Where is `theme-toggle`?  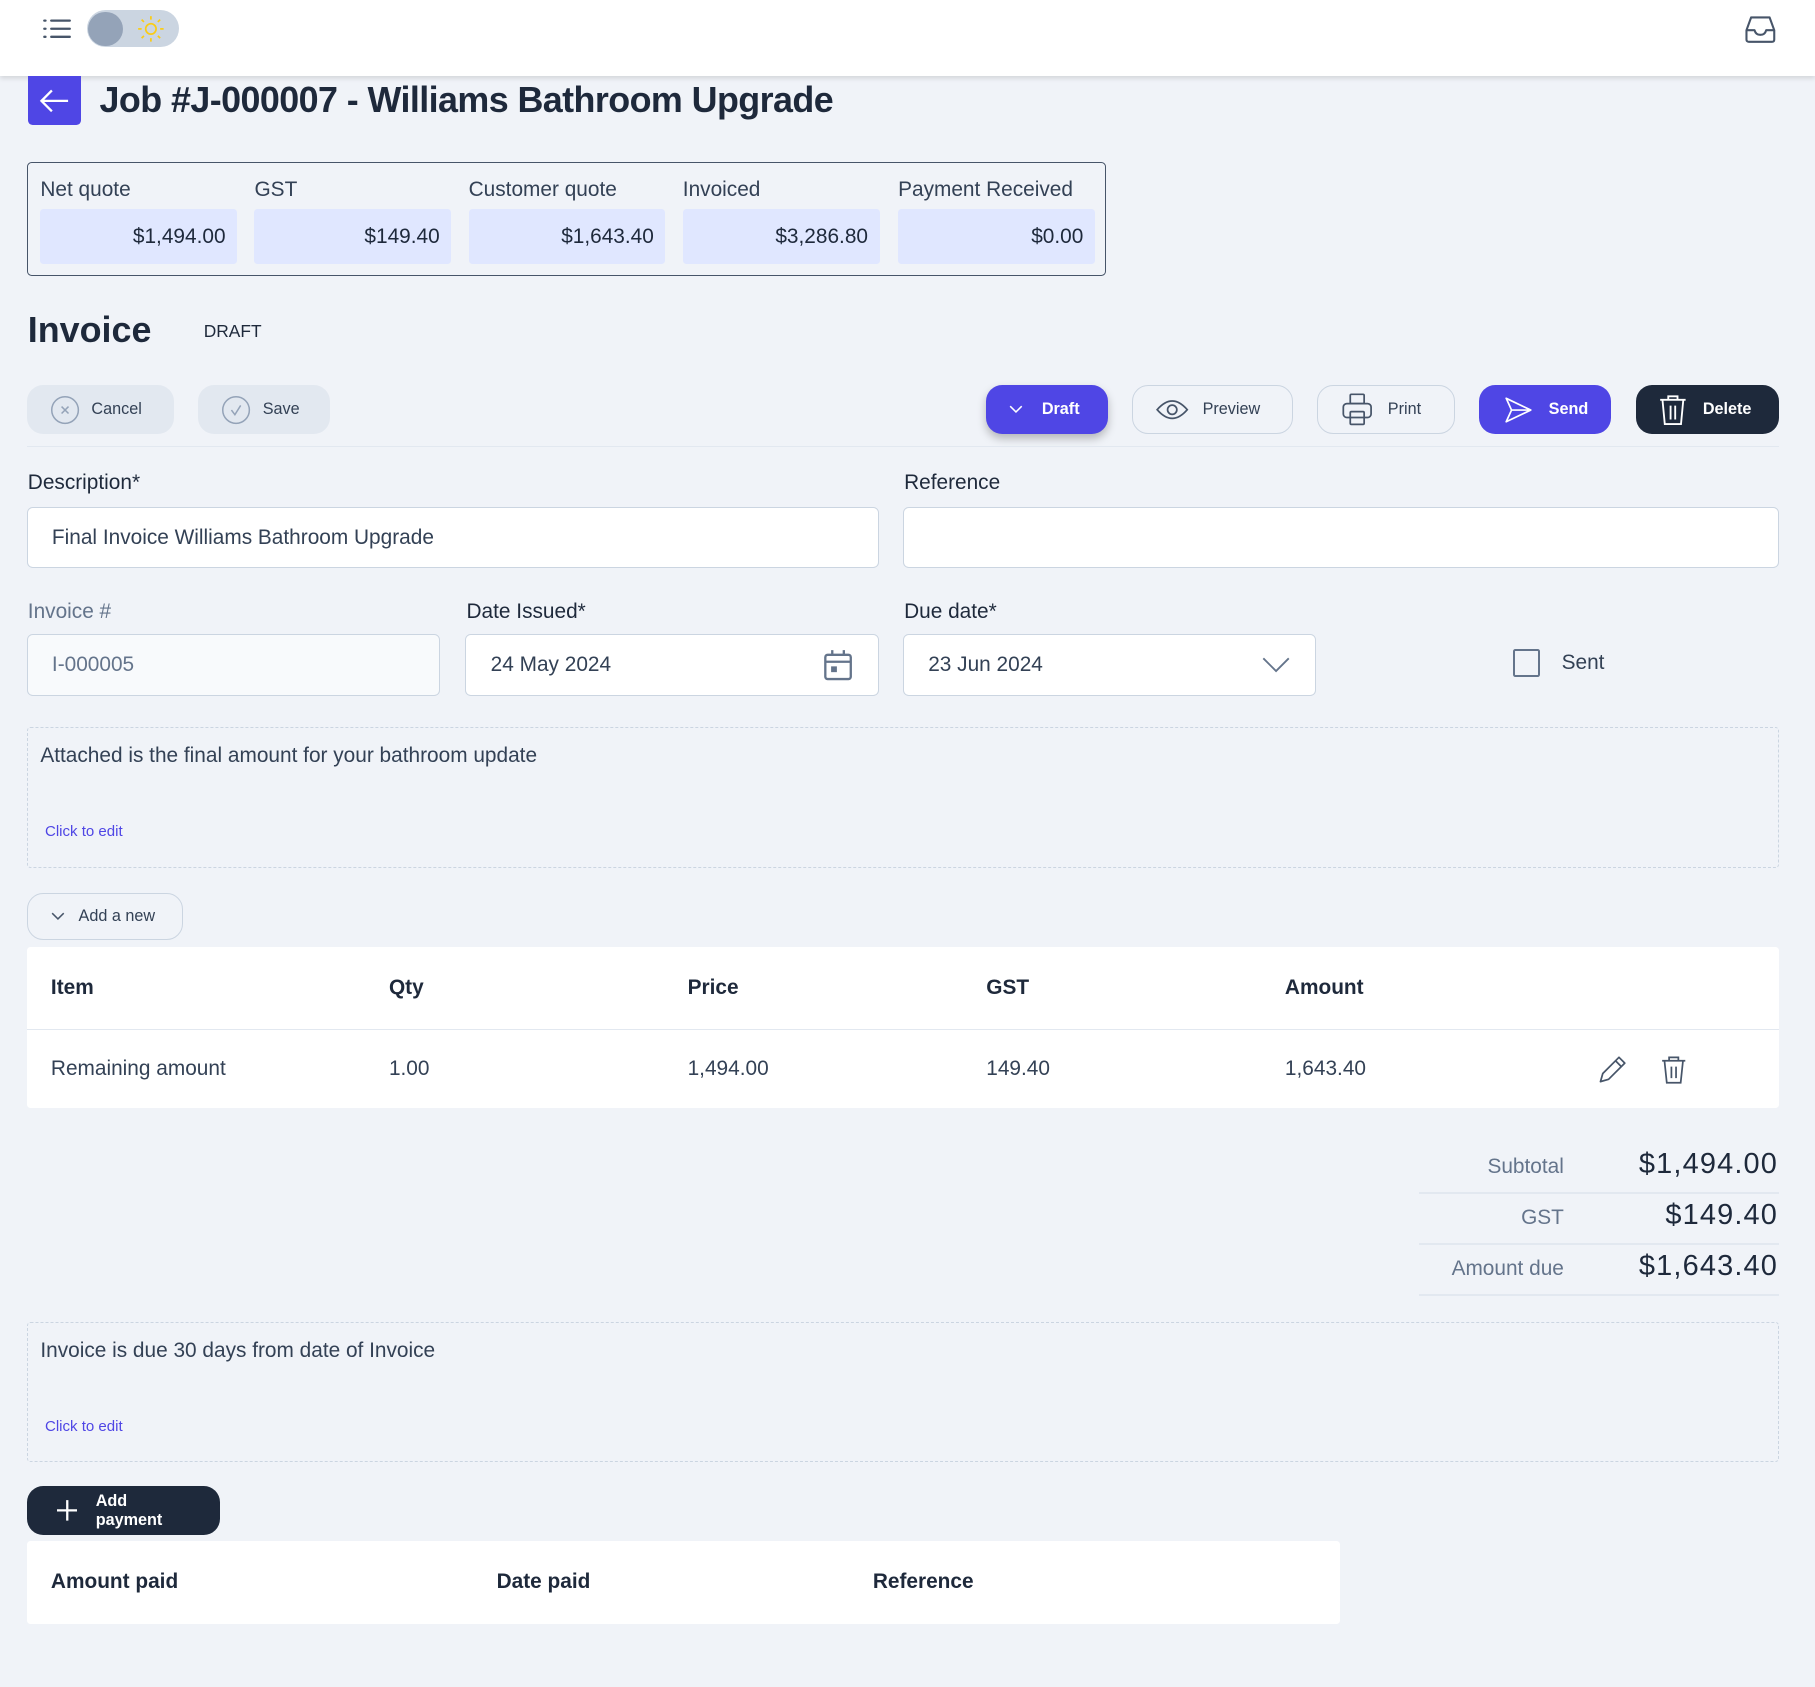
theme-toggle is located at coordinates (133, 29).